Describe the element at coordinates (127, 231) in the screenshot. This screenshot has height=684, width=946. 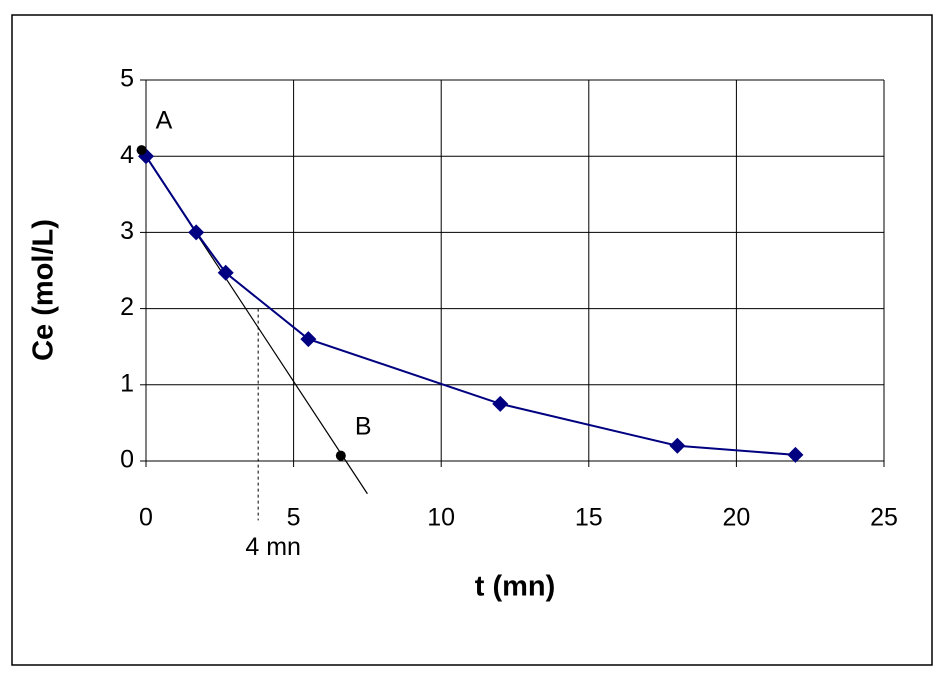
I see `y-tick-label: 3` at that location.